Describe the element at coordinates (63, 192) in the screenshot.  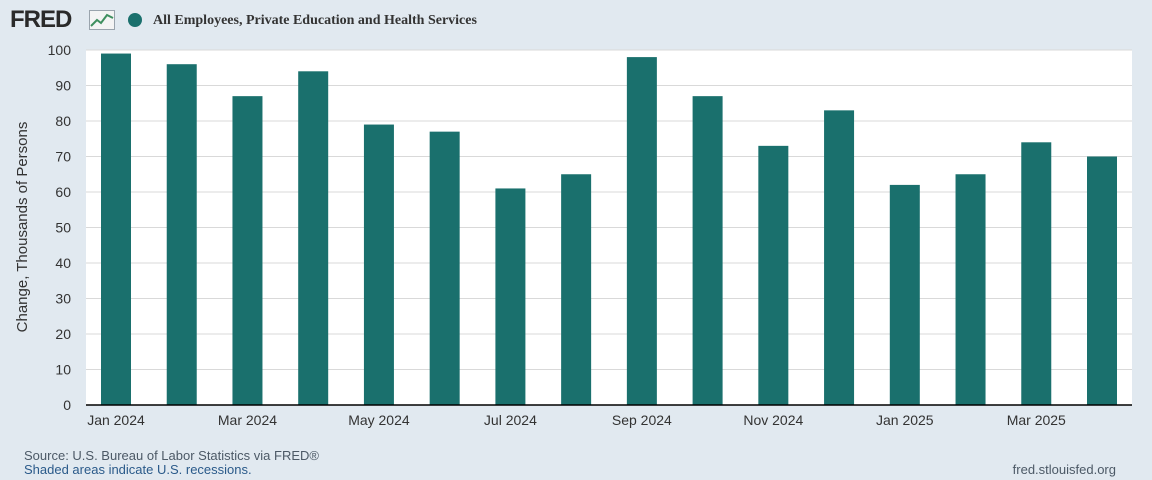
I see `y-tick-label: 60` at that location.